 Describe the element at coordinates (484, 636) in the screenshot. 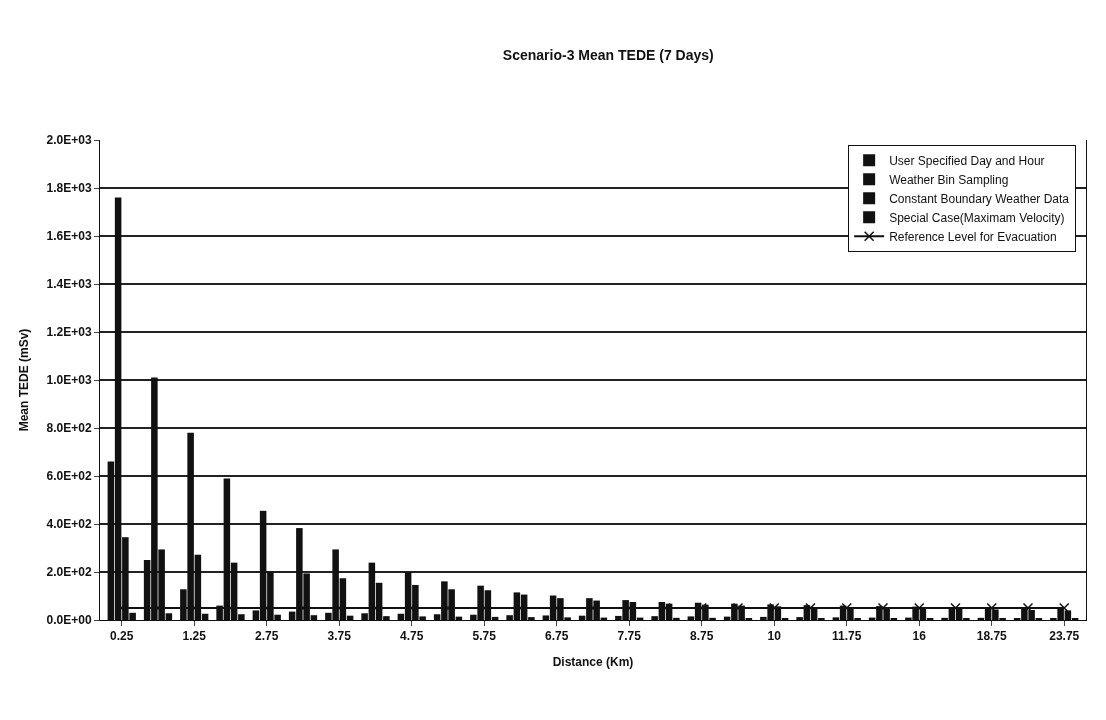

I see `x-tick-label: 5.75` at that location.